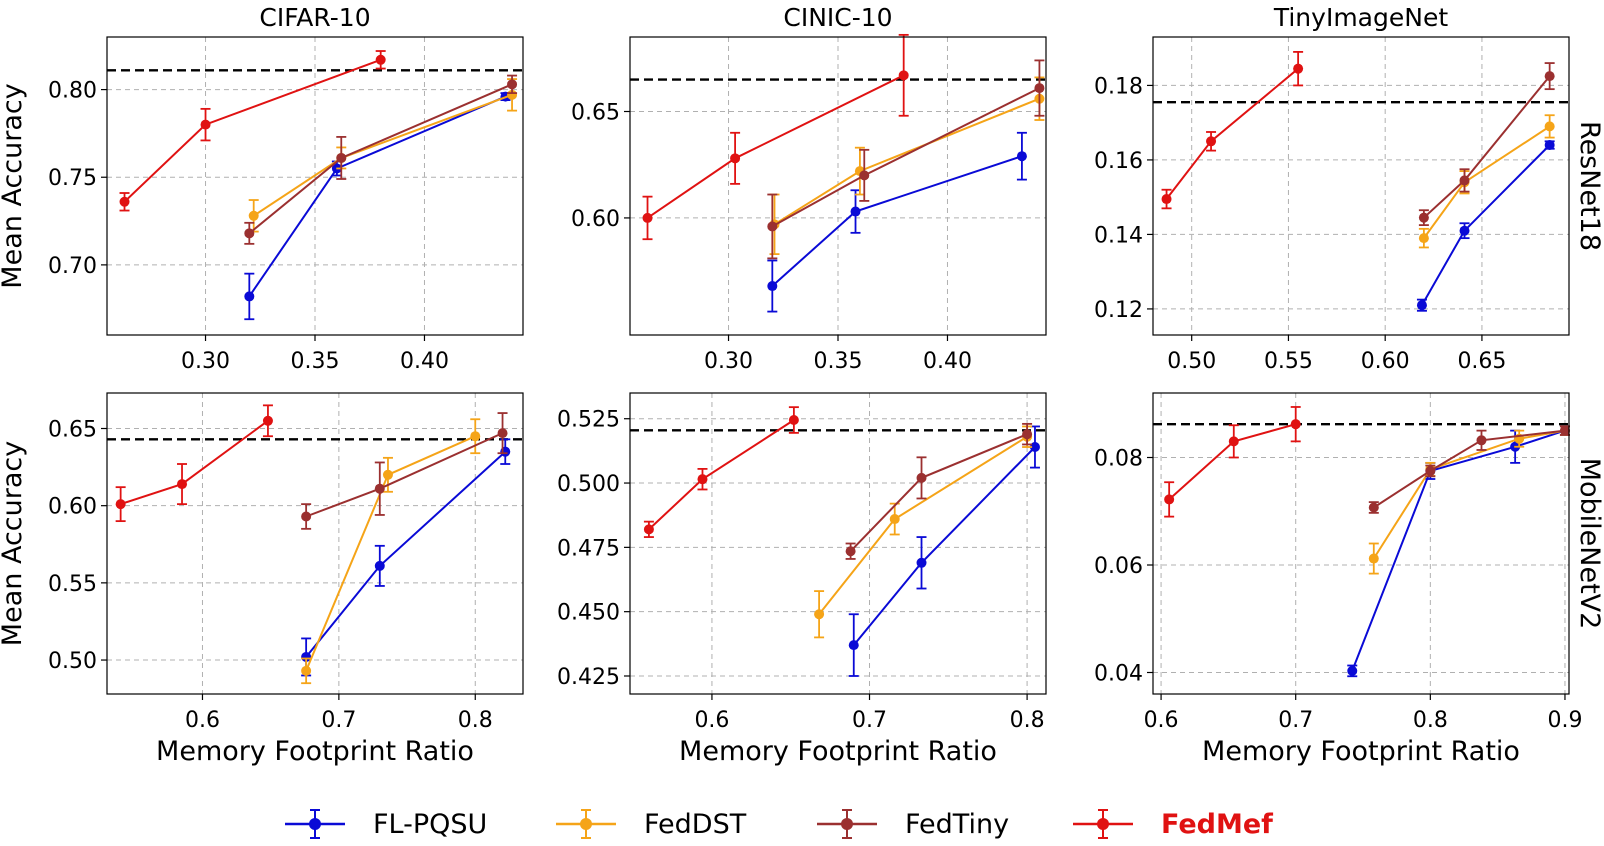 The image size is (1604, 846). What do you see at coordinates (838, 361) in the screenshot?
I see `x-tick-label: 0.35` at bounding box center [838, 361].